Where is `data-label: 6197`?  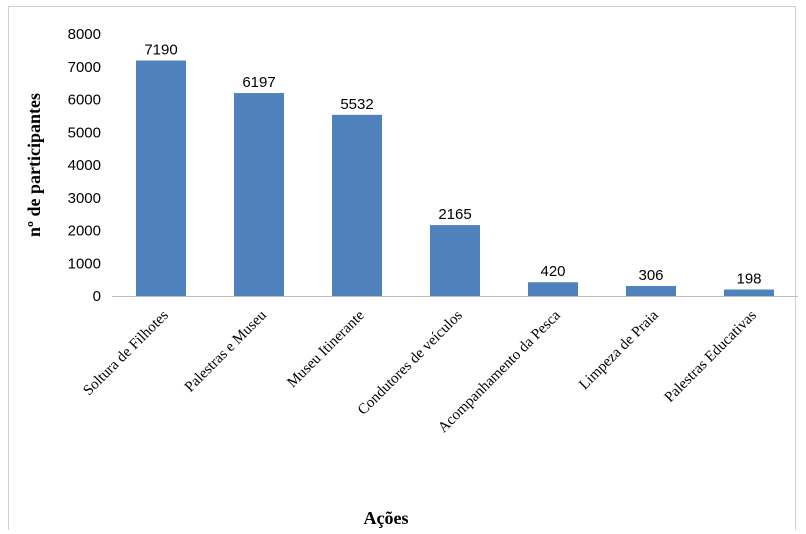 data-label: 6197 is located at coordinates (258, 82).